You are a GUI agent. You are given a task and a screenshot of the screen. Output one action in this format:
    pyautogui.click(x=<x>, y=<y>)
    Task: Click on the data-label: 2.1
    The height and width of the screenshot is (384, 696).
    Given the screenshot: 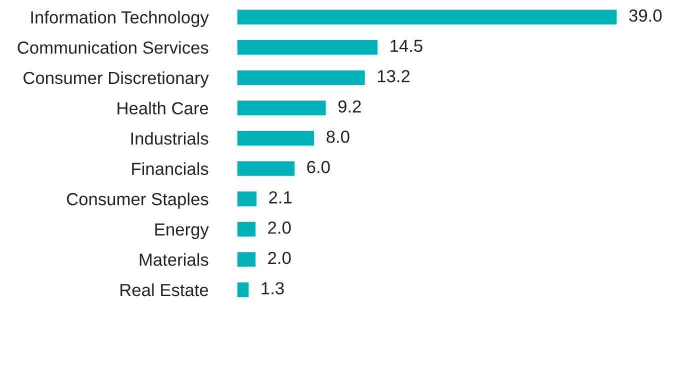 What is the action you would take?
    pyautogui.click(x=280, y=197)
    